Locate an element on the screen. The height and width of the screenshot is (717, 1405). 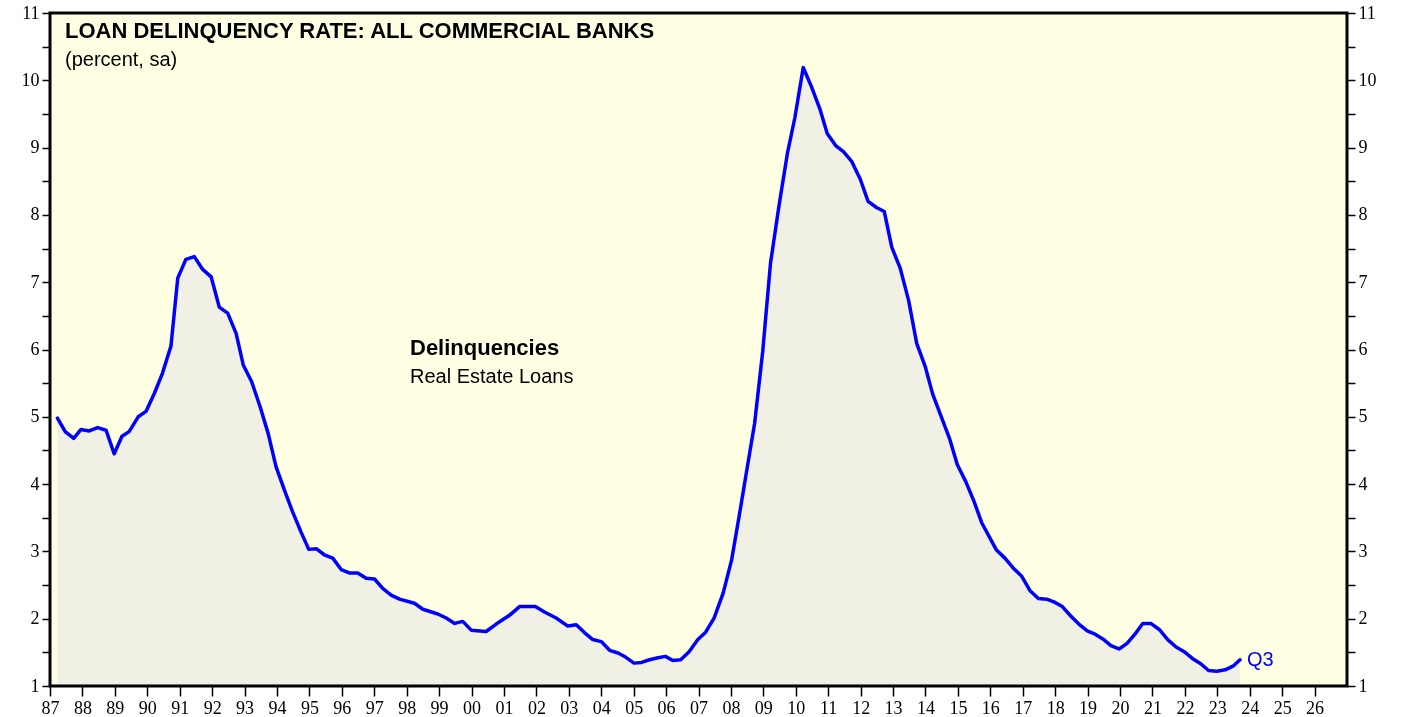
x-tick-label: 07 is located at coordinates (699, 707).